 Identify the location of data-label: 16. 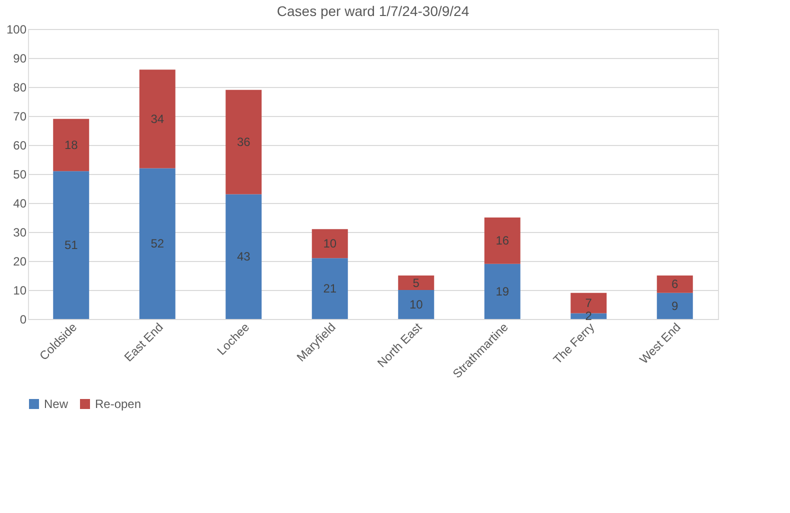
(503, 241).